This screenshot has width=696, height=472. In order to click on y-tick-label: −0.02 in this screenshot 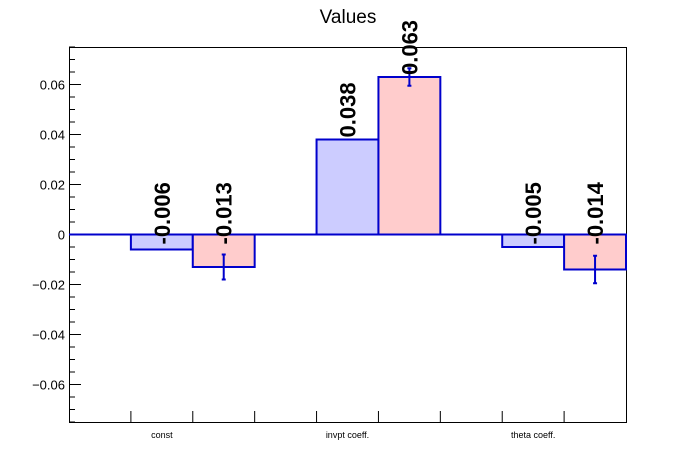, I will do `click(48, 285)`.